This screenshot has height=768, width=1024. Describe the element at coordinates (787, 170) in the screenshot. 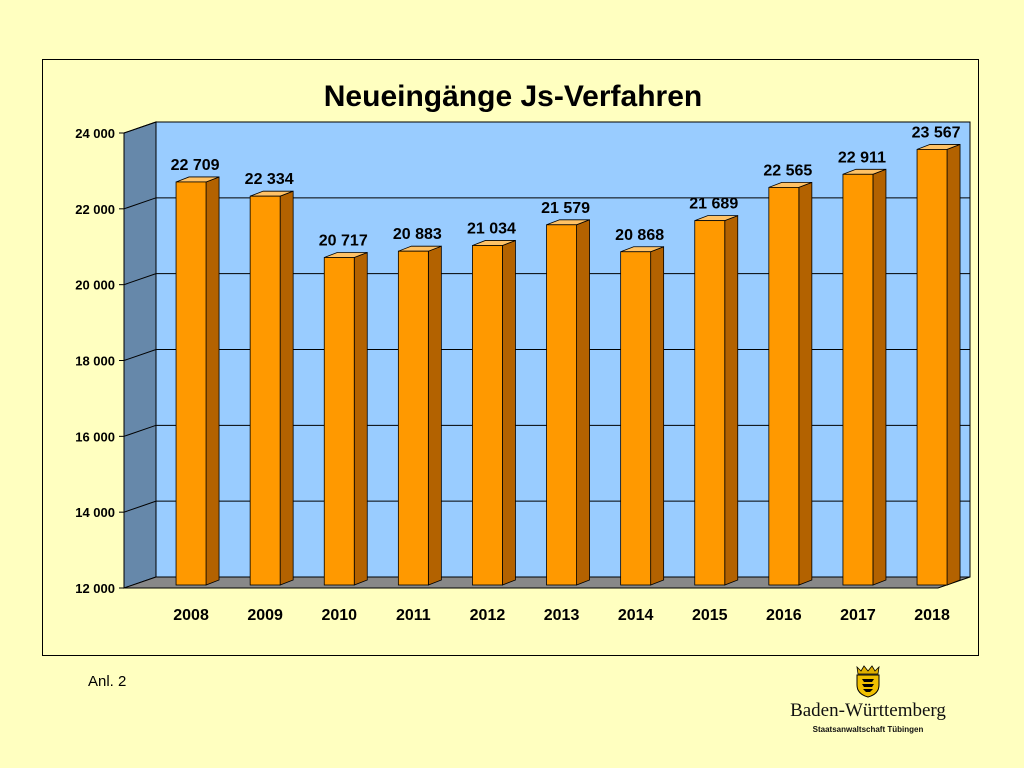

I see `data-label: 22 565` at that location.